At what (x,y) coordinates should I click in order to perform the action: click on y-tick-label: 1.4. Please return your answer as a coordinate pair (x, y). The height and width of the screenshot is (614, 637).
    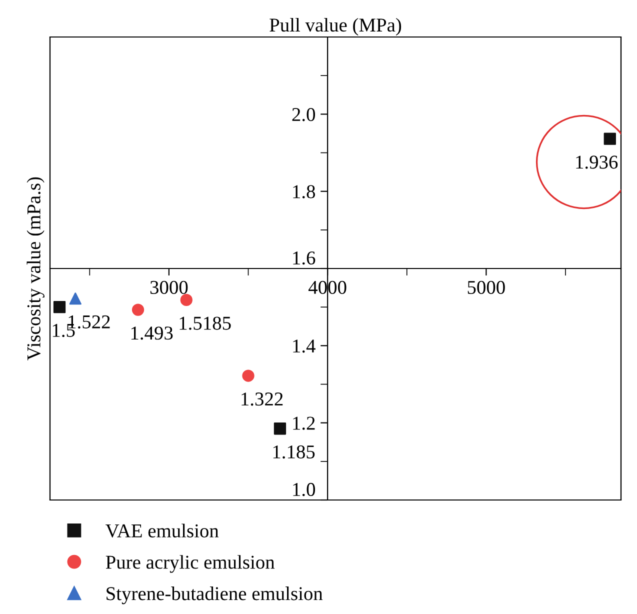
    Looking at the image, I should click on (304, 346).